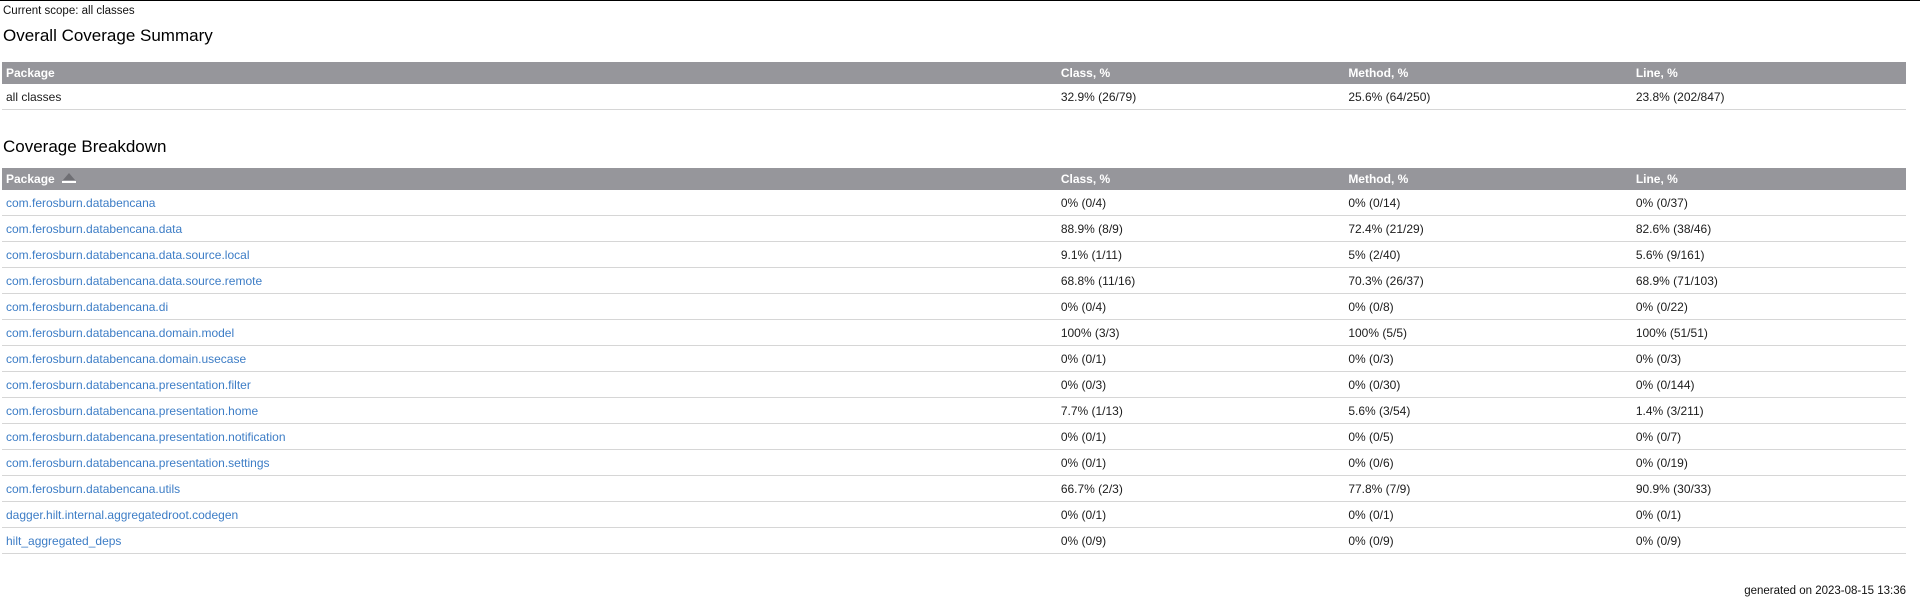  I want to click on line-coverage-cell: 100% (51/51), so click(1768, 332).